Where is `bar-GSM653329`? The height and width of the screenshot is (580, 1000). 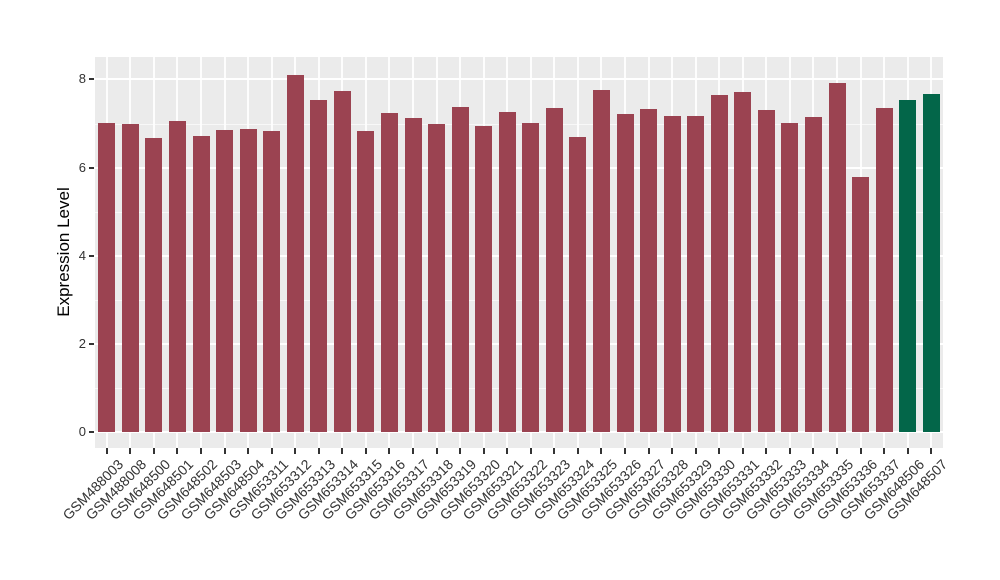
bar-GSM653329 is located at coordinates (696, 274).